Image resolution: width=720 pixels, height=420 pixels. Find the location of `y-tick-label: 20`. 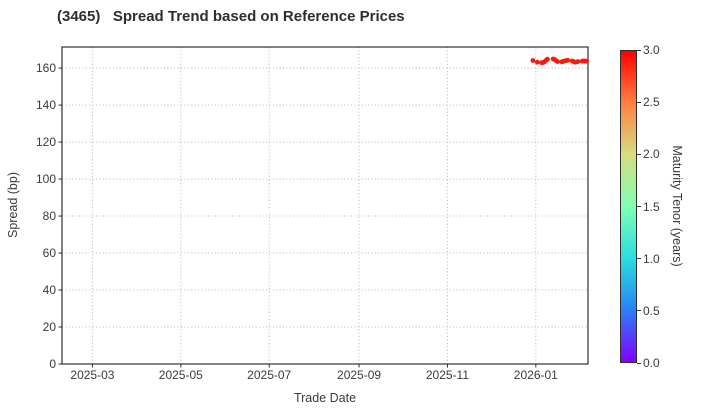

y-tick-label: 20 is located at coordinates (49, 327).